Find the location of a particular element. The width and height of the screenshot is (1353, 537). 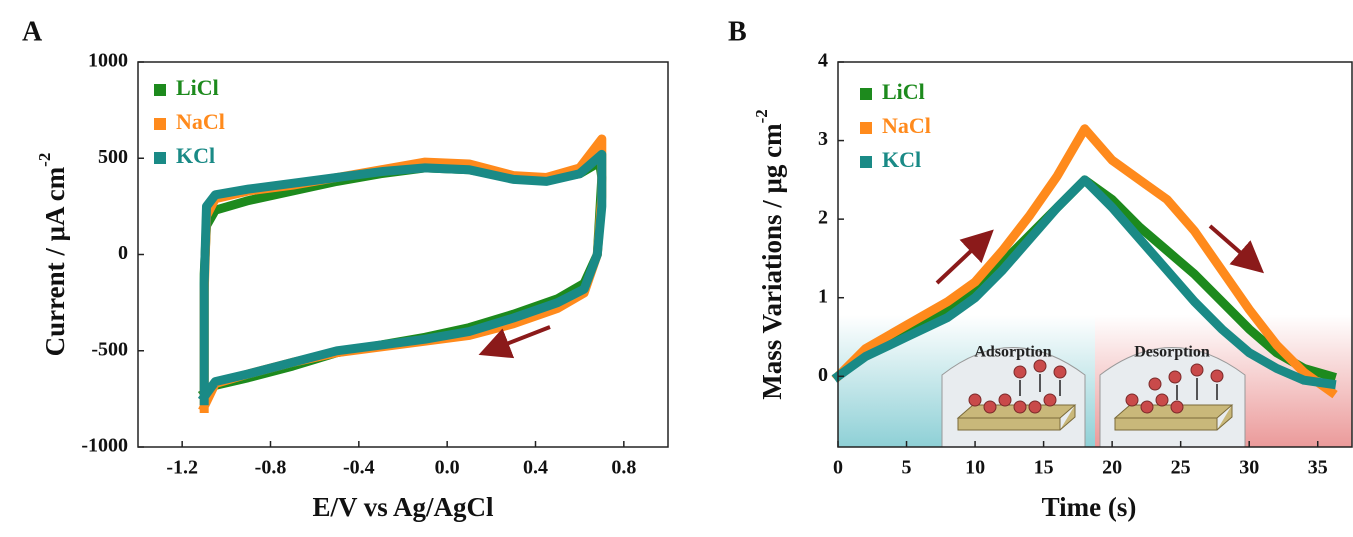

inset-desorption is located at coordinates (1172, 397).